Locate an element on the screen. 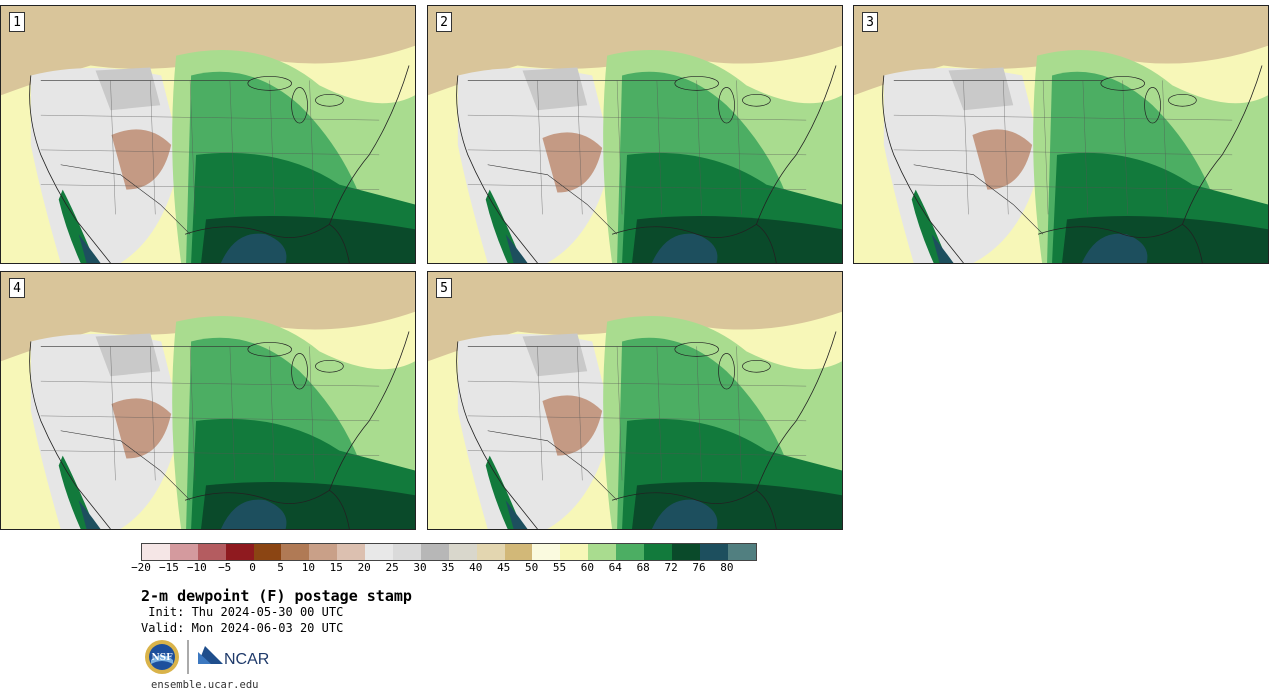 Image resolution: width=1280 pixels, height=696 pixels. ensemble-member-map-2: 2 is located at coordinates (635, 134).